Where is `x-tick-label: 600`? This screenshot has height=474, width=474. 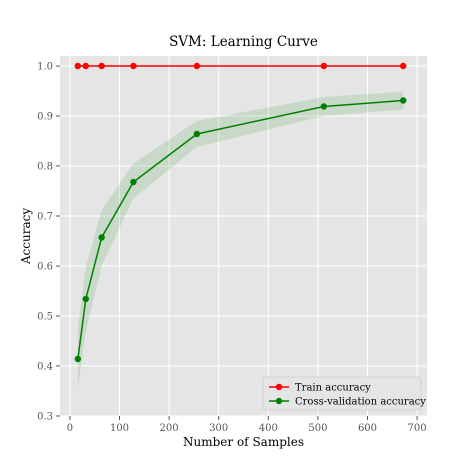 x-tick-label: 600 is located at coordinates (367, 428).